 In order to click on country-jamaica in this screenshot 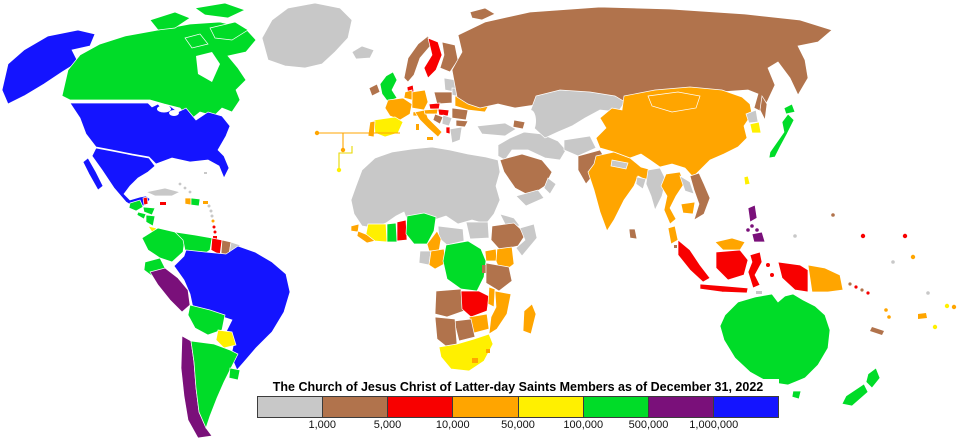, I will do `click(163, 203)`.